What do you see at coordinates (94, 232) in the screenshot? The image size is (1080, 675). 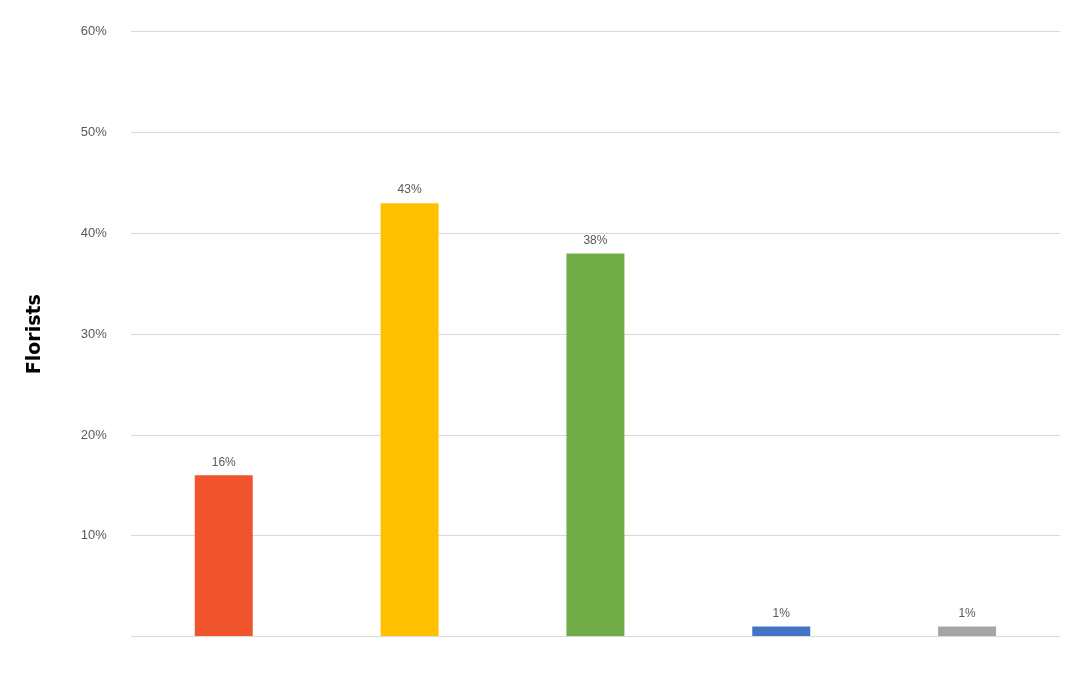 I see `y-tick-label: 40%` at bounding box center [94, 232].